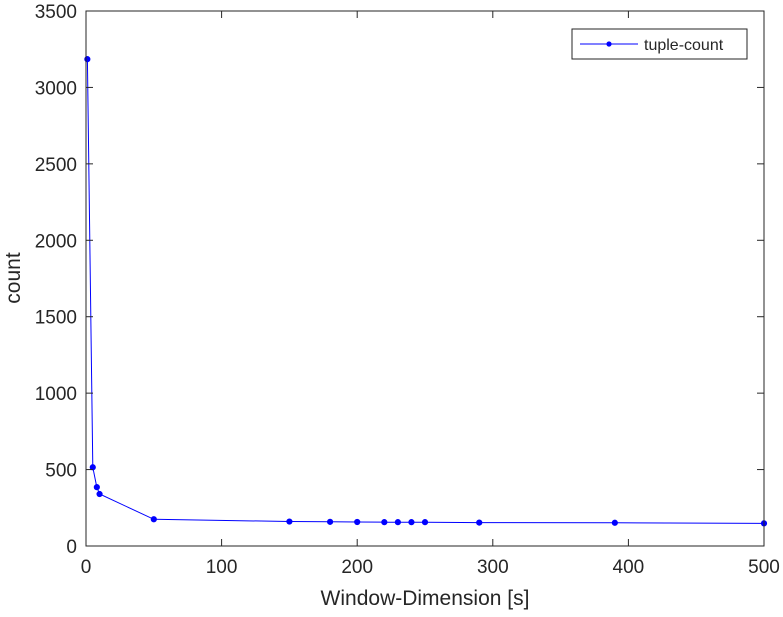 This screenshot has width=783, height=617. I want to click on y-tick-label: 2000, so click(56, 241).